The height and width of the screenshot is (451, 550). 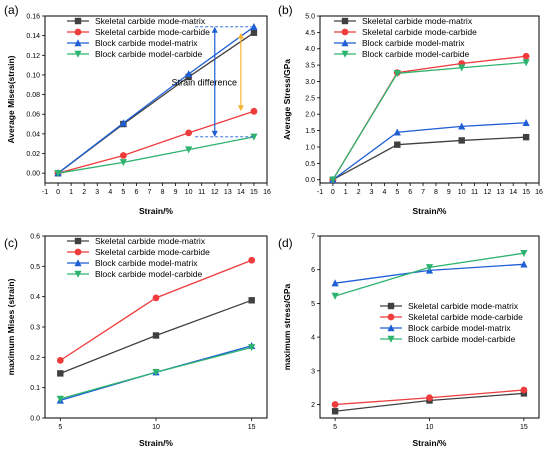 I want to click on x-tick-label: 1, so click(x=71, y=192).